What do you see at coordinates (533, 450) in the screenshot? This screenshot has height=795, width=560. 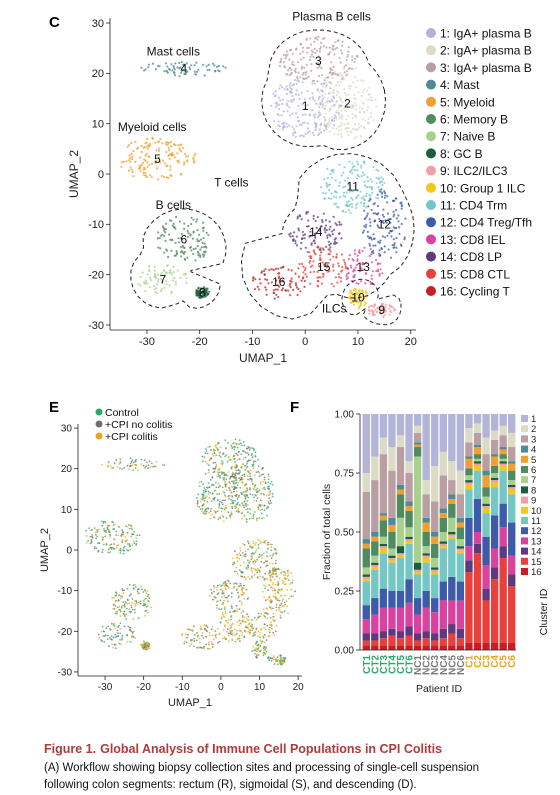 I see `legend-label: 4` at bounding box center [533, 450].